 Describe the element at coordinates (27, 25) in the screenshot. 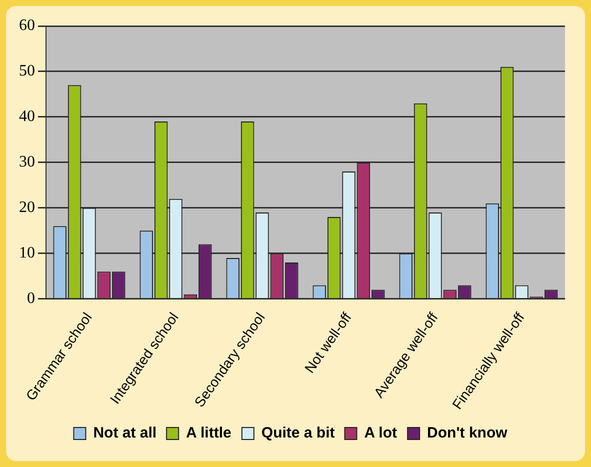

I see `y-tick-label: 60` at that location.